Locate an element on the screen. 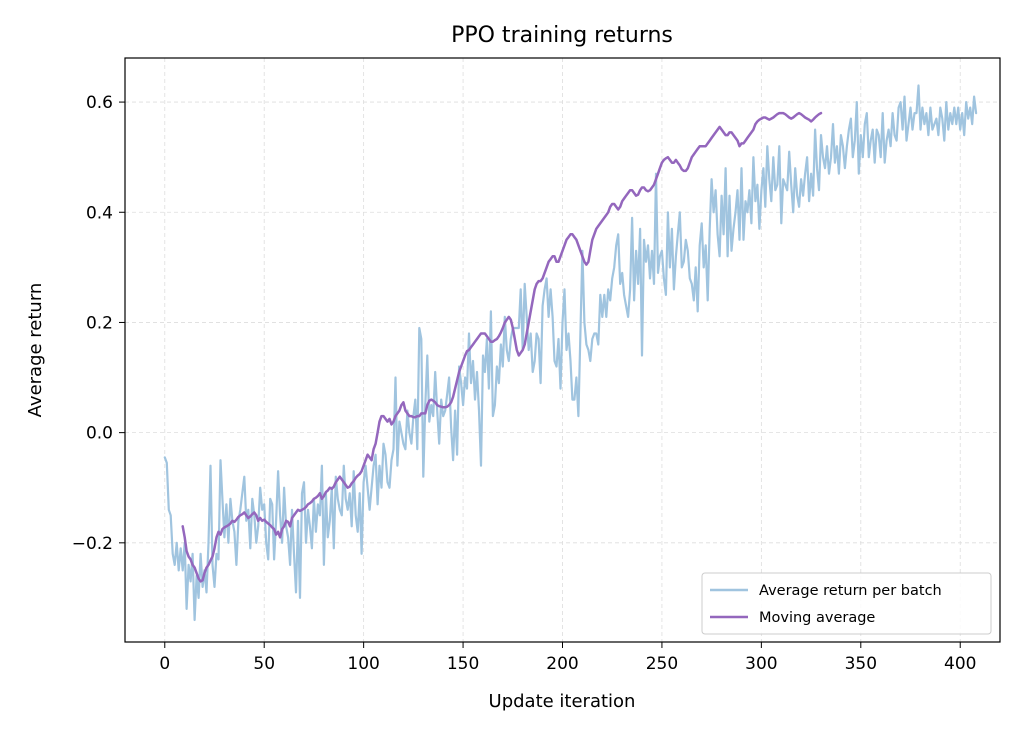  y-tick-label: −0.2 is located at coordinates (92, 544).